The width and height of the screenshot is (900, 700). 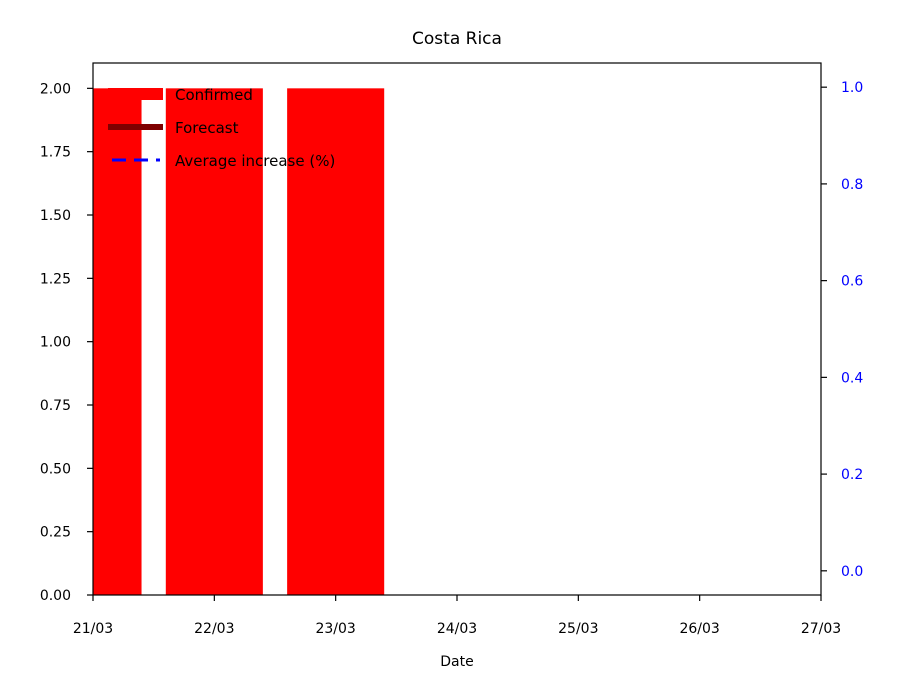 What do you see at coordinates (852, 572) in the screenshot?
I see `y-right-tick-label: 0.0` at bounding box center [852, 572].